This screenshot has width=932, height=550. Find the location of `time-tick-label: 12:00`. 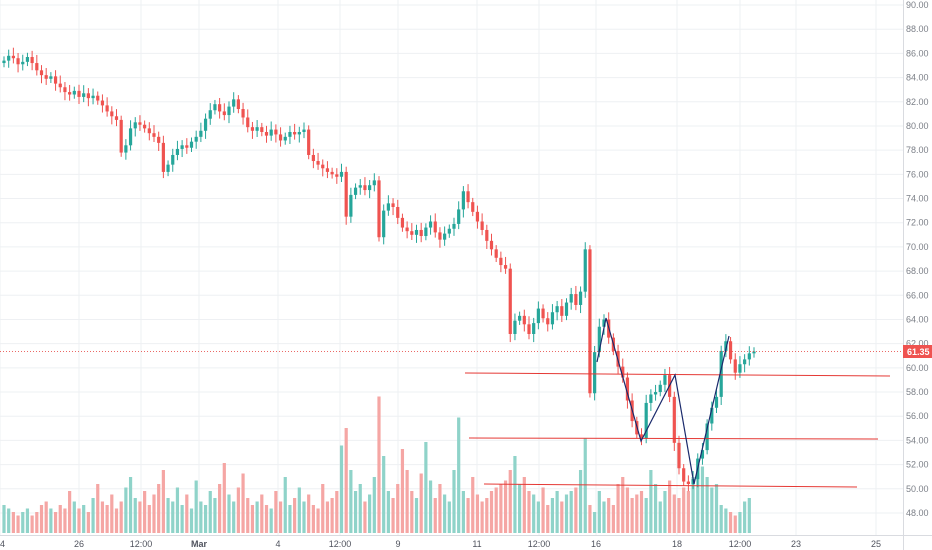

time-tick-label: 12:00 is located at coordinates (740, 544).